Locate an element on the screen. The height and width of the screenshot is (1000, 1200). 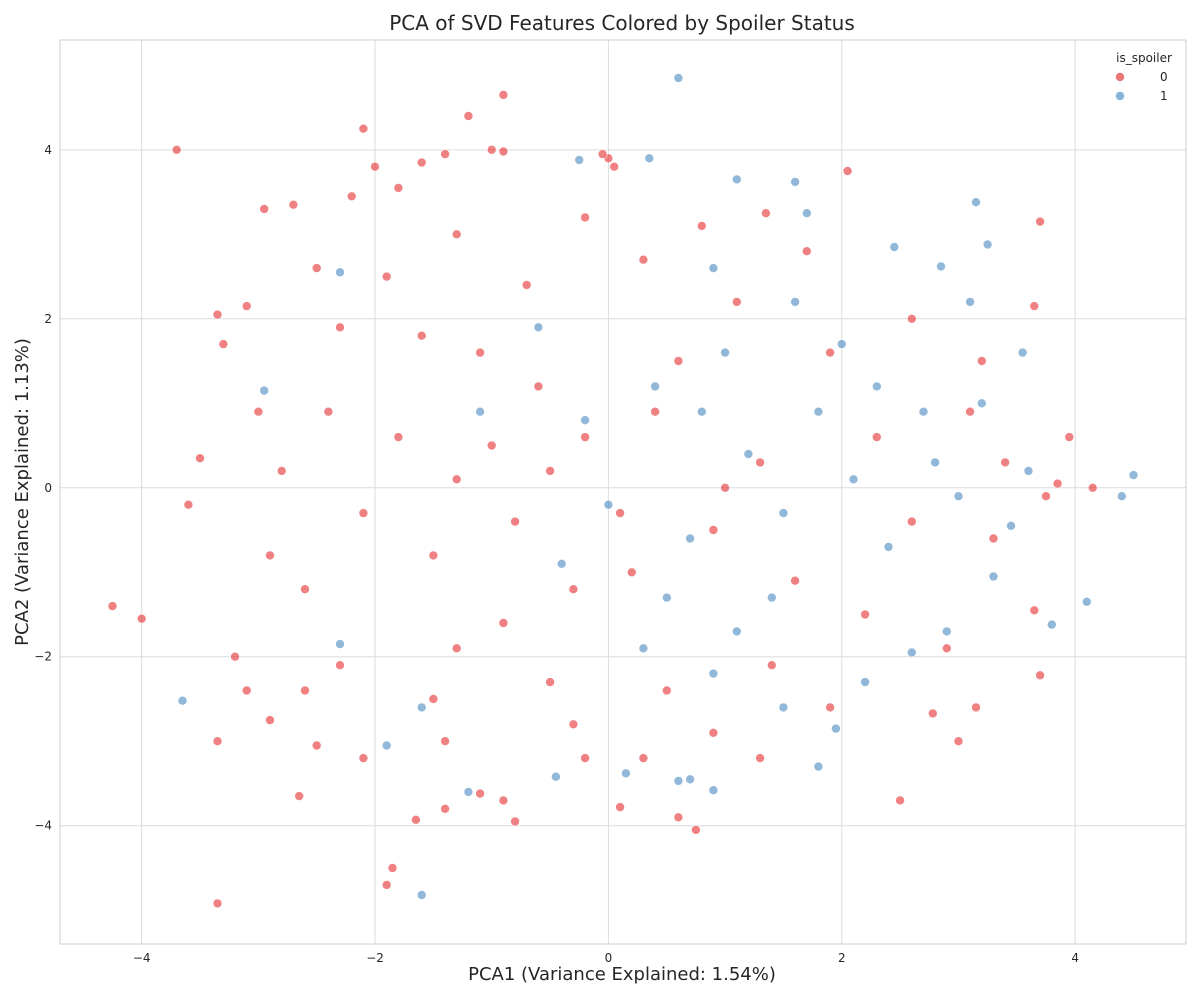
y-axis-label: PCA2 (Variance Explained: 1.13%) is located at coordinates (22, 492).